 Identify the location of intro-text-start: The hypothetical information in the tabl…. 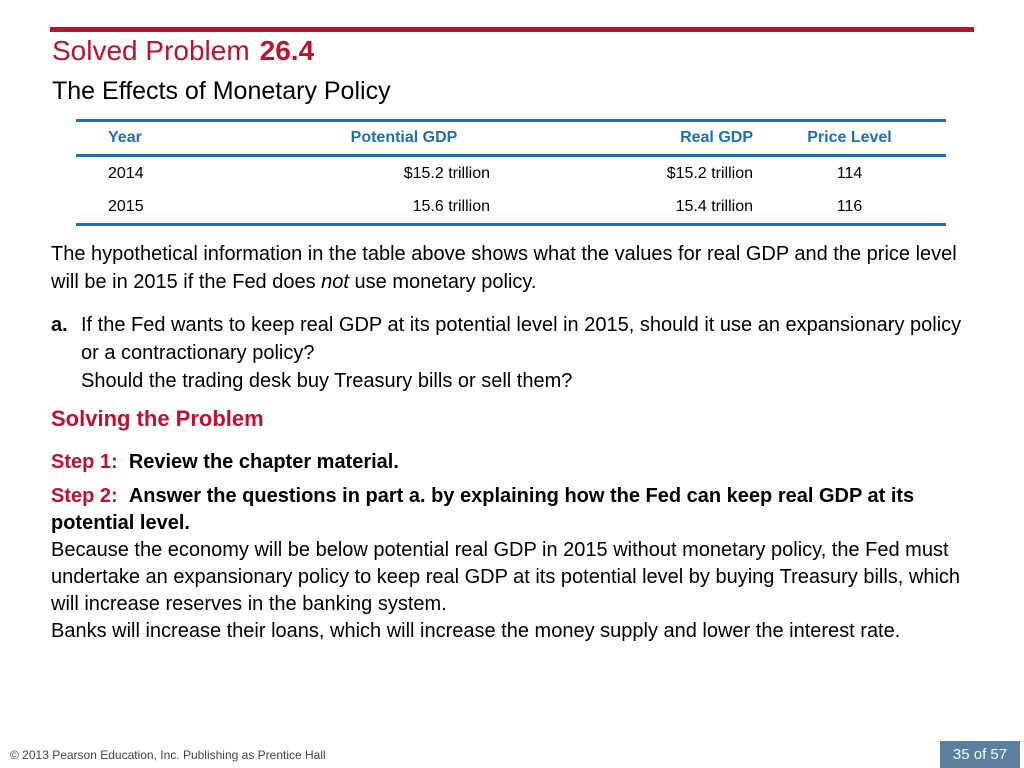
(504, 268).